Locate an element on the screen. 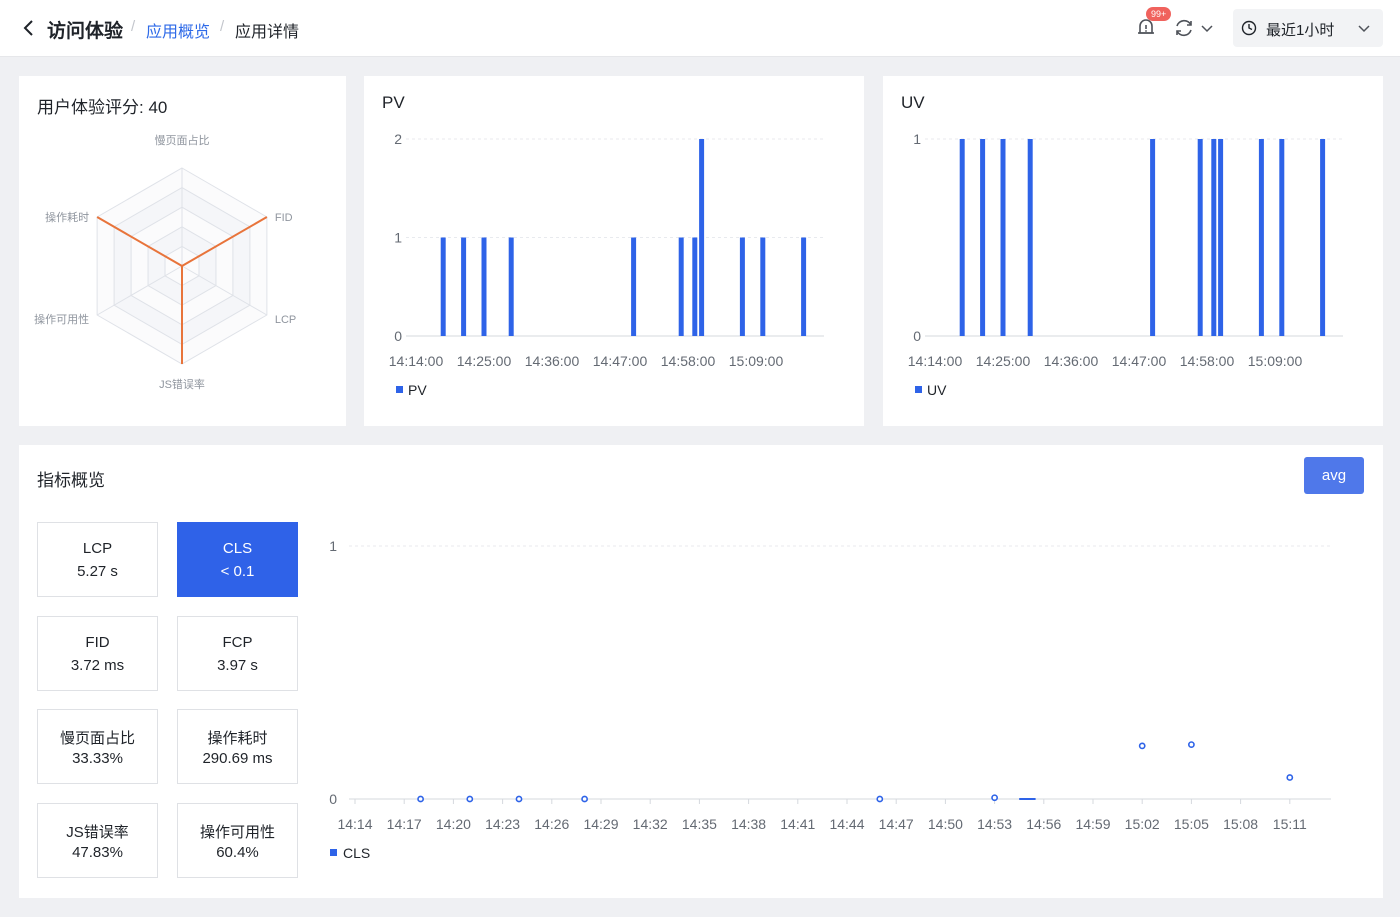 Image resolution: width=1400 pixels, height=917 pixels. legend-swatch is located at coordinates (918, 389).